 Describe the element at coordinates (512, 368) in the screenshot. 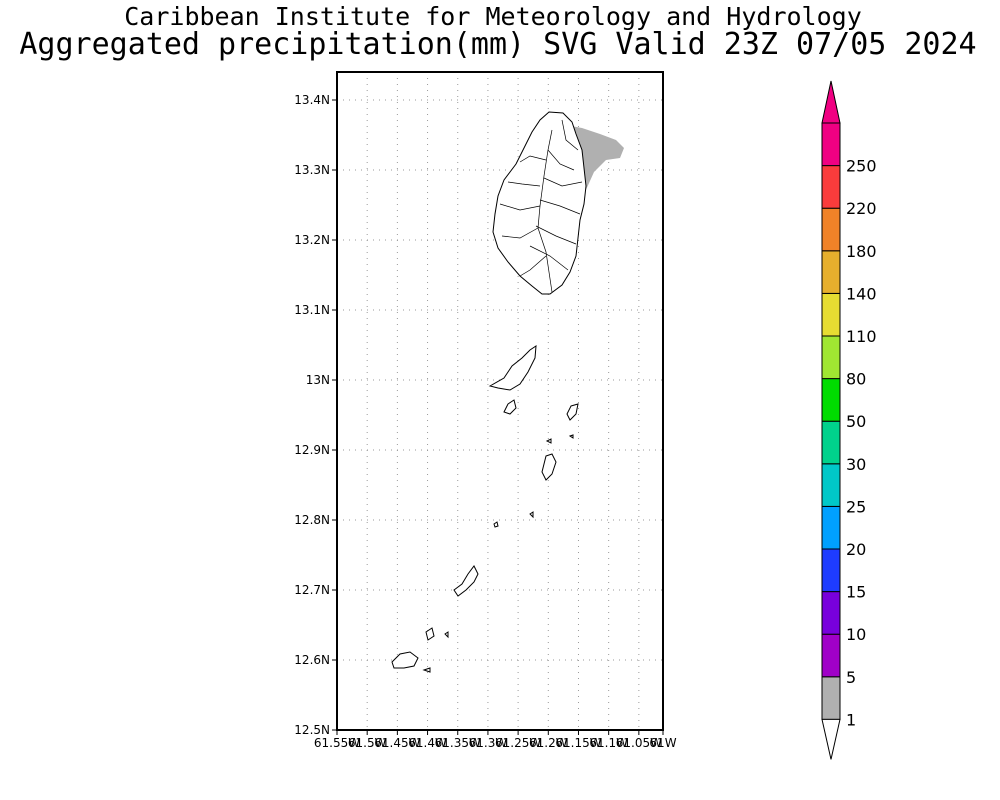

I see `bequia-island` at that location.